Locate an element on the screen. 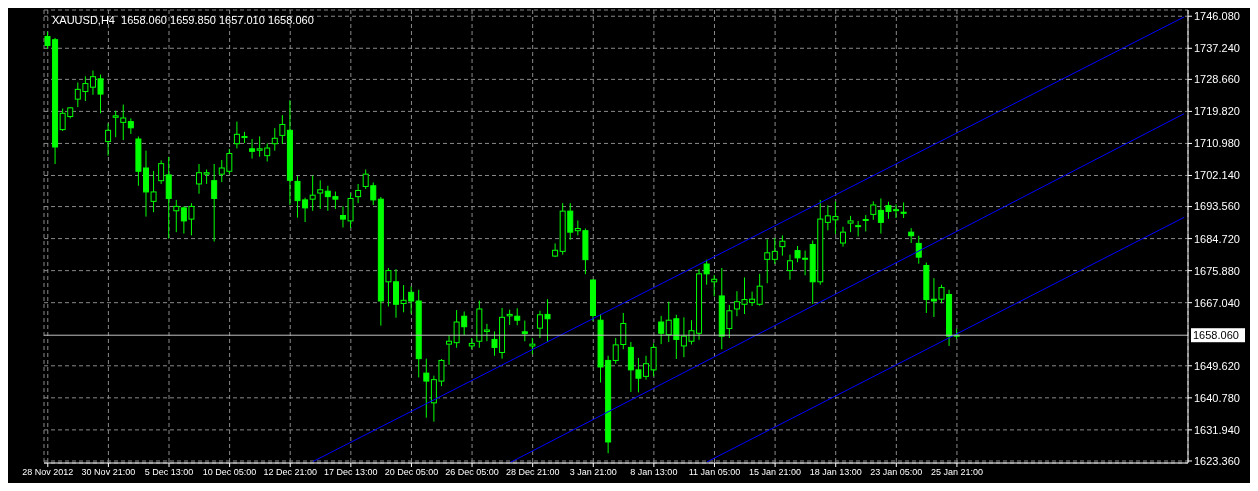  y-tick-label: 1710.980 is located at coordinates (1217, 143).